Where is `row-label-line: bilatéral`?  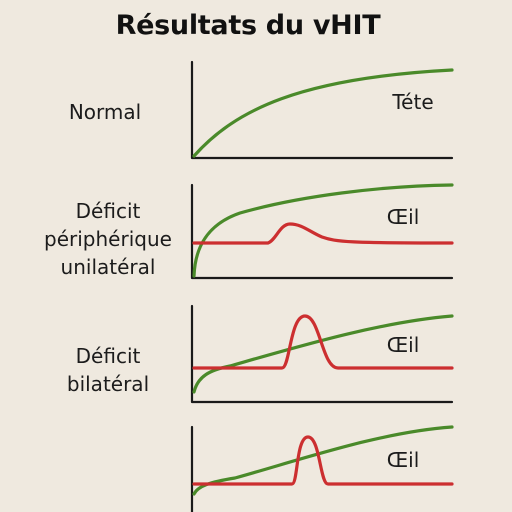
row-label-line: bilatéral is located at coordinates (108, 384).